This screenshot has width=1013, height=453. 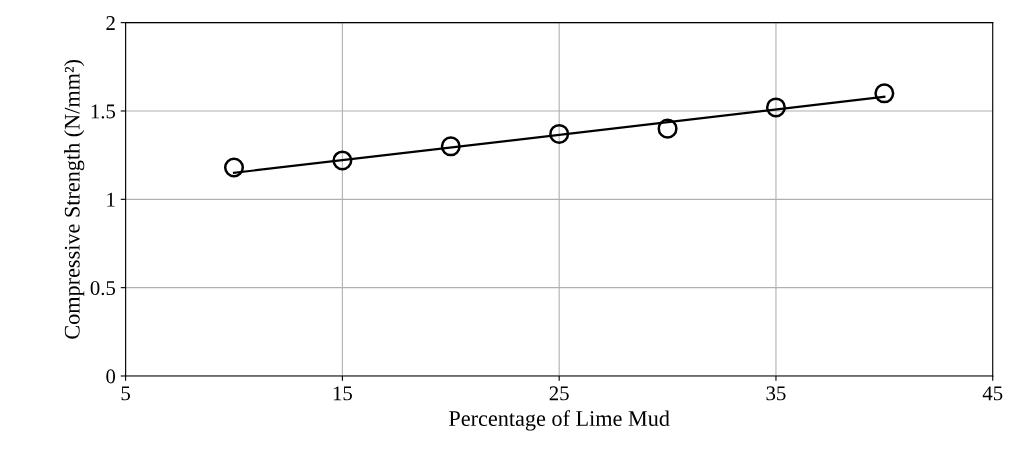 I want to click on x-tick-label: 5, so click(x=126, y=393).